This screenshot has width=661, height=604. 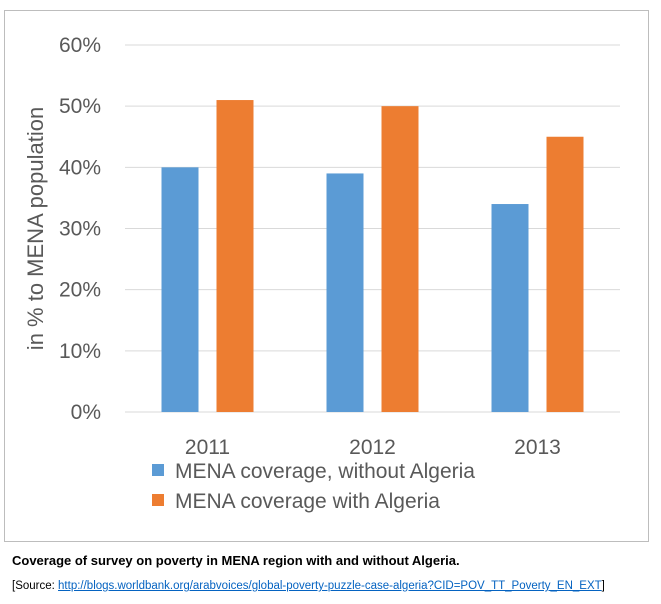 What do you see at coordinates (603, 586) in the screenshot?
I see `source-suffix: ]` at bounding box center [603, 586].